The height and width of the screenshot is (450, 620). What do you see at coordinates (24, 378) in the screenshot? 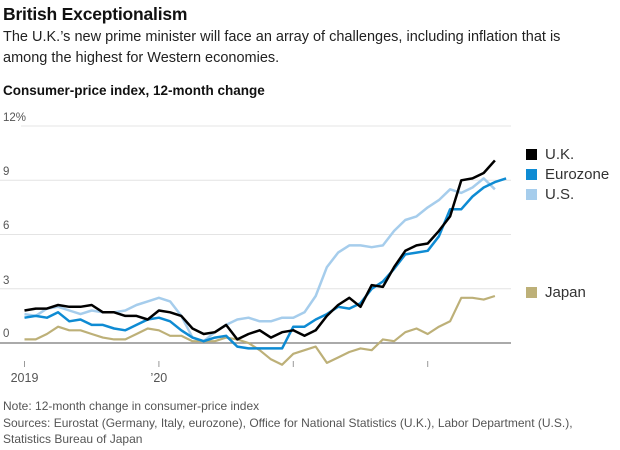
I see `x-tick-label-2019: 2019` at bounding box center [24, 378].